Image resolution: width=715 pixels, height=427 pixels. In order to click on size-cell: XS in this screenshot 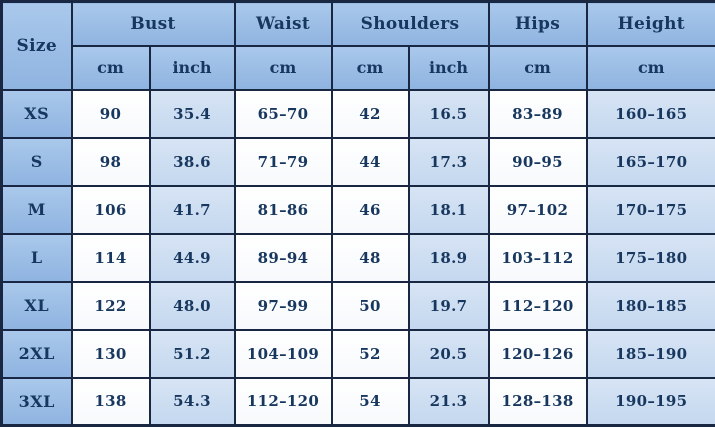, I will do `click(36, 113)`.